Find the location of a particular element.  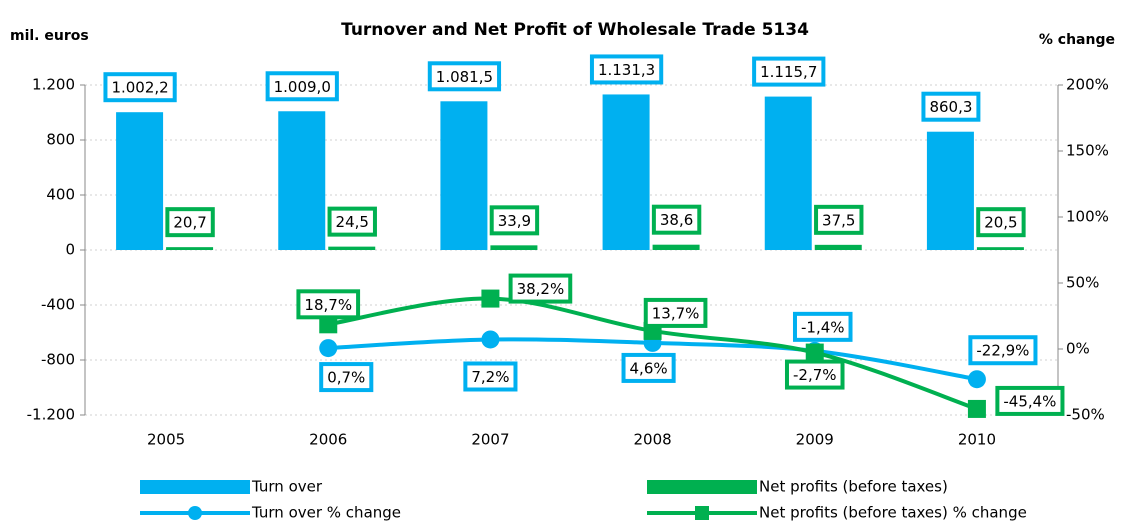

x-tick-label: 2007 is located at coordinates (490, 440).